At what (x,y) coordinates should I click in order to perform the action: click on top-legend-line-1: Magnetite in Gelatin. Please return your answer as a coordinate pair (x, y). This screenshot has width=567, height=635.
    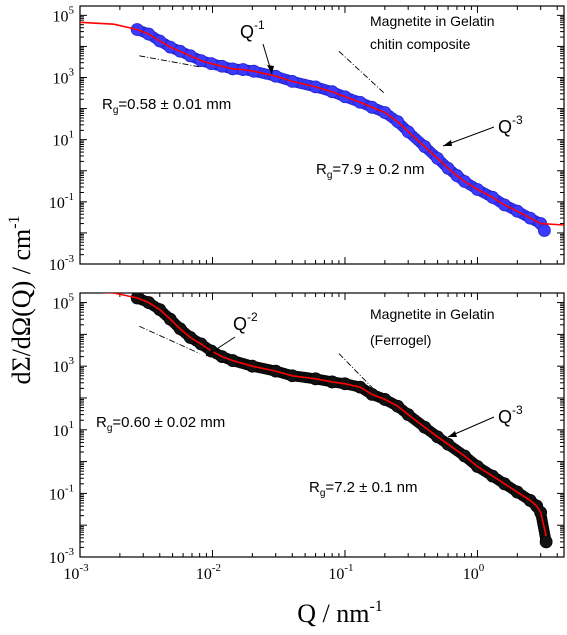
    Looking at the image, I should click on (432, 21).